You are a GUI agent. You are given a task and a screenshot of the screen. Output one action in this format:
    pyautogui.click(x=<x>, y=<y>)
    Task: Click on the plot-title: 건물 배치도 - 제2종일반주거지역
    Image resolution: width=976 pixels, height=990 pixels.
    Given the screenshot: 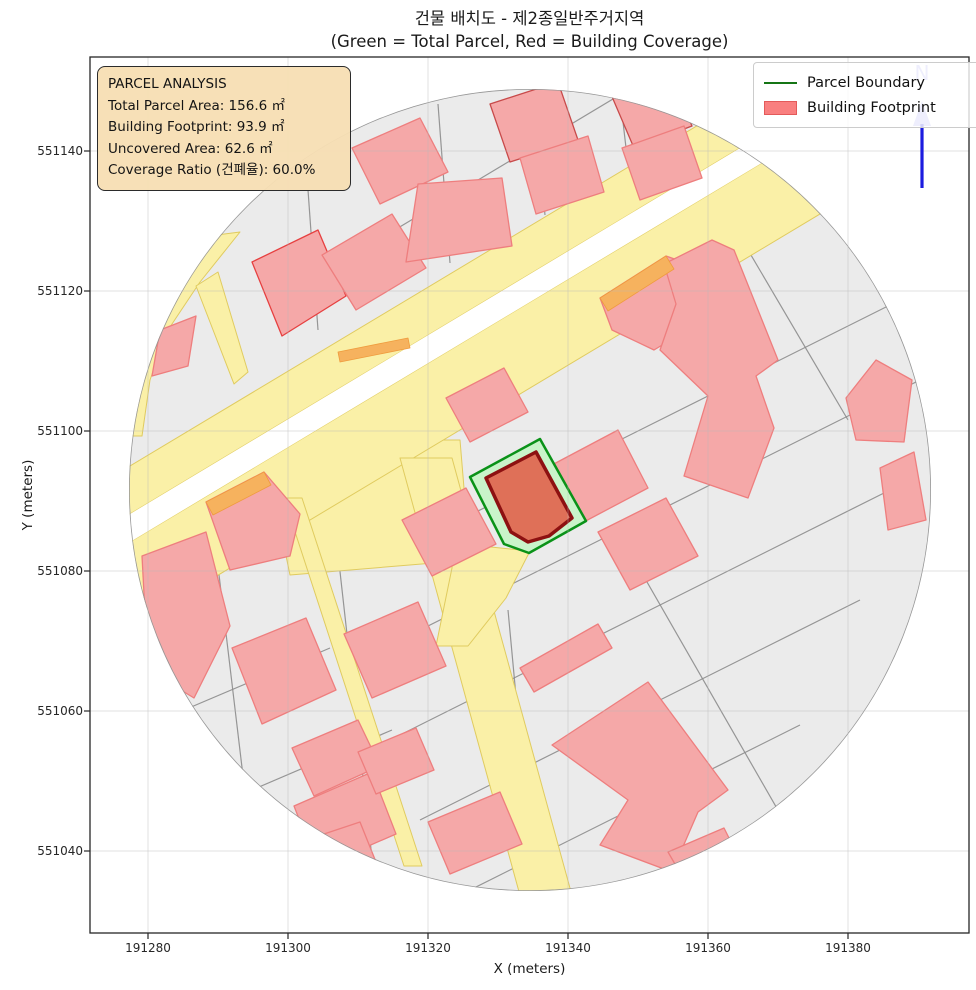 What is the action you would take?
    pyautogui.click(x=529, y=18)
    